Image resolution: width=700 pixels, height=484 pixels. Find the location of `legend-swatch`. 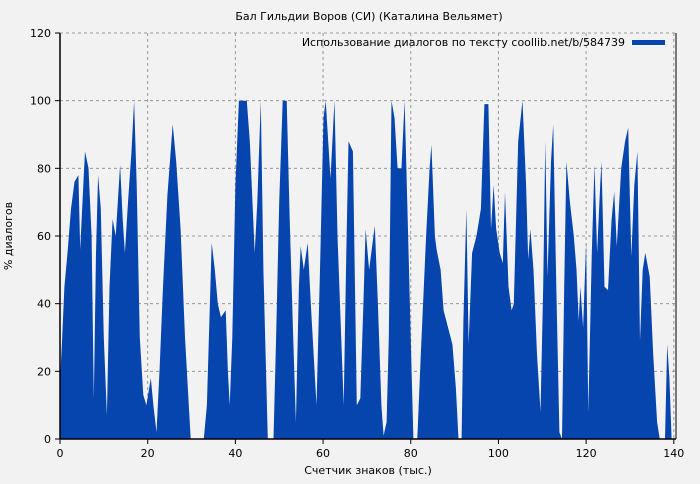

legend-swatch is located at coordinates (648, 42).